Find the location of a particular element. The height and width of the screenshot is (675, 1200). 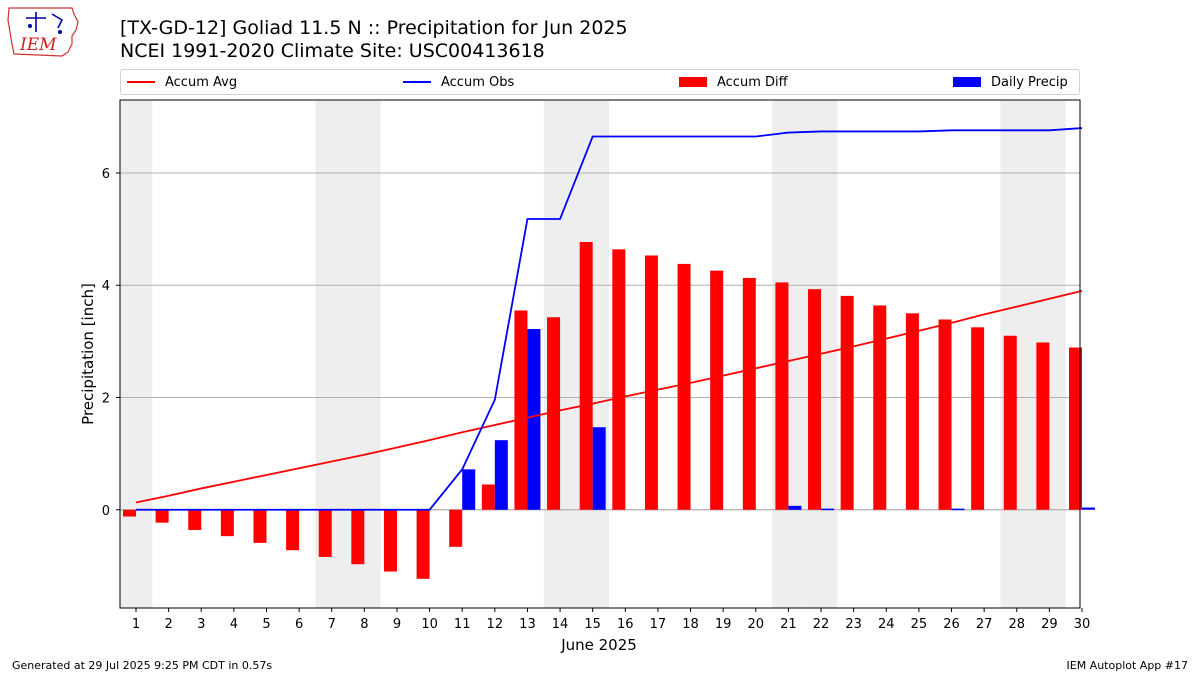

x-tick-label: 20 is located at coordinates (756, 624).